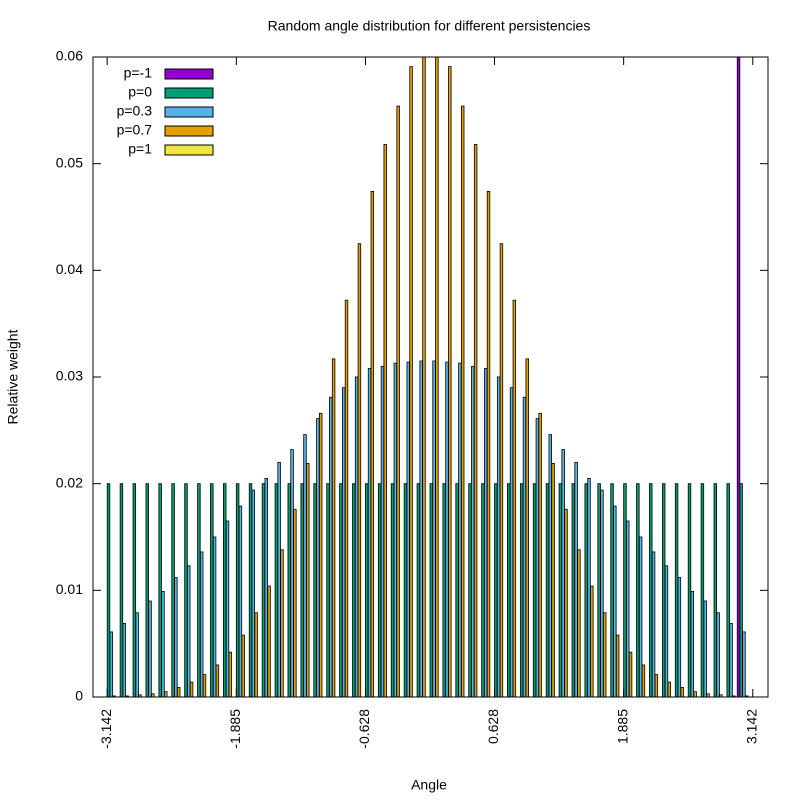  Describe the element at coordinates (69, 376) in the screenshot. I see `y-tick-label: 0.03` at that location.